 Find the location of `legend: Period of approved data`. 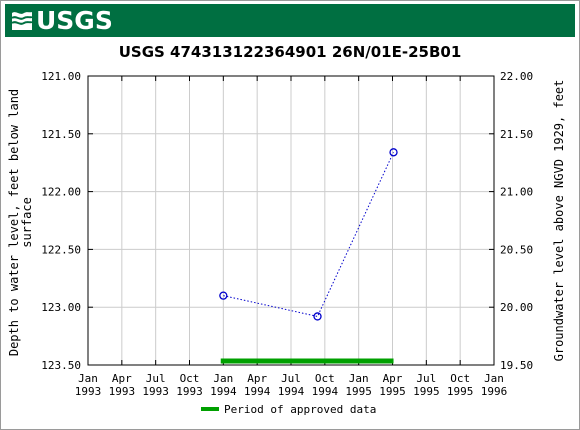

legend: Period of approved data is located at coordinates (288, 409).